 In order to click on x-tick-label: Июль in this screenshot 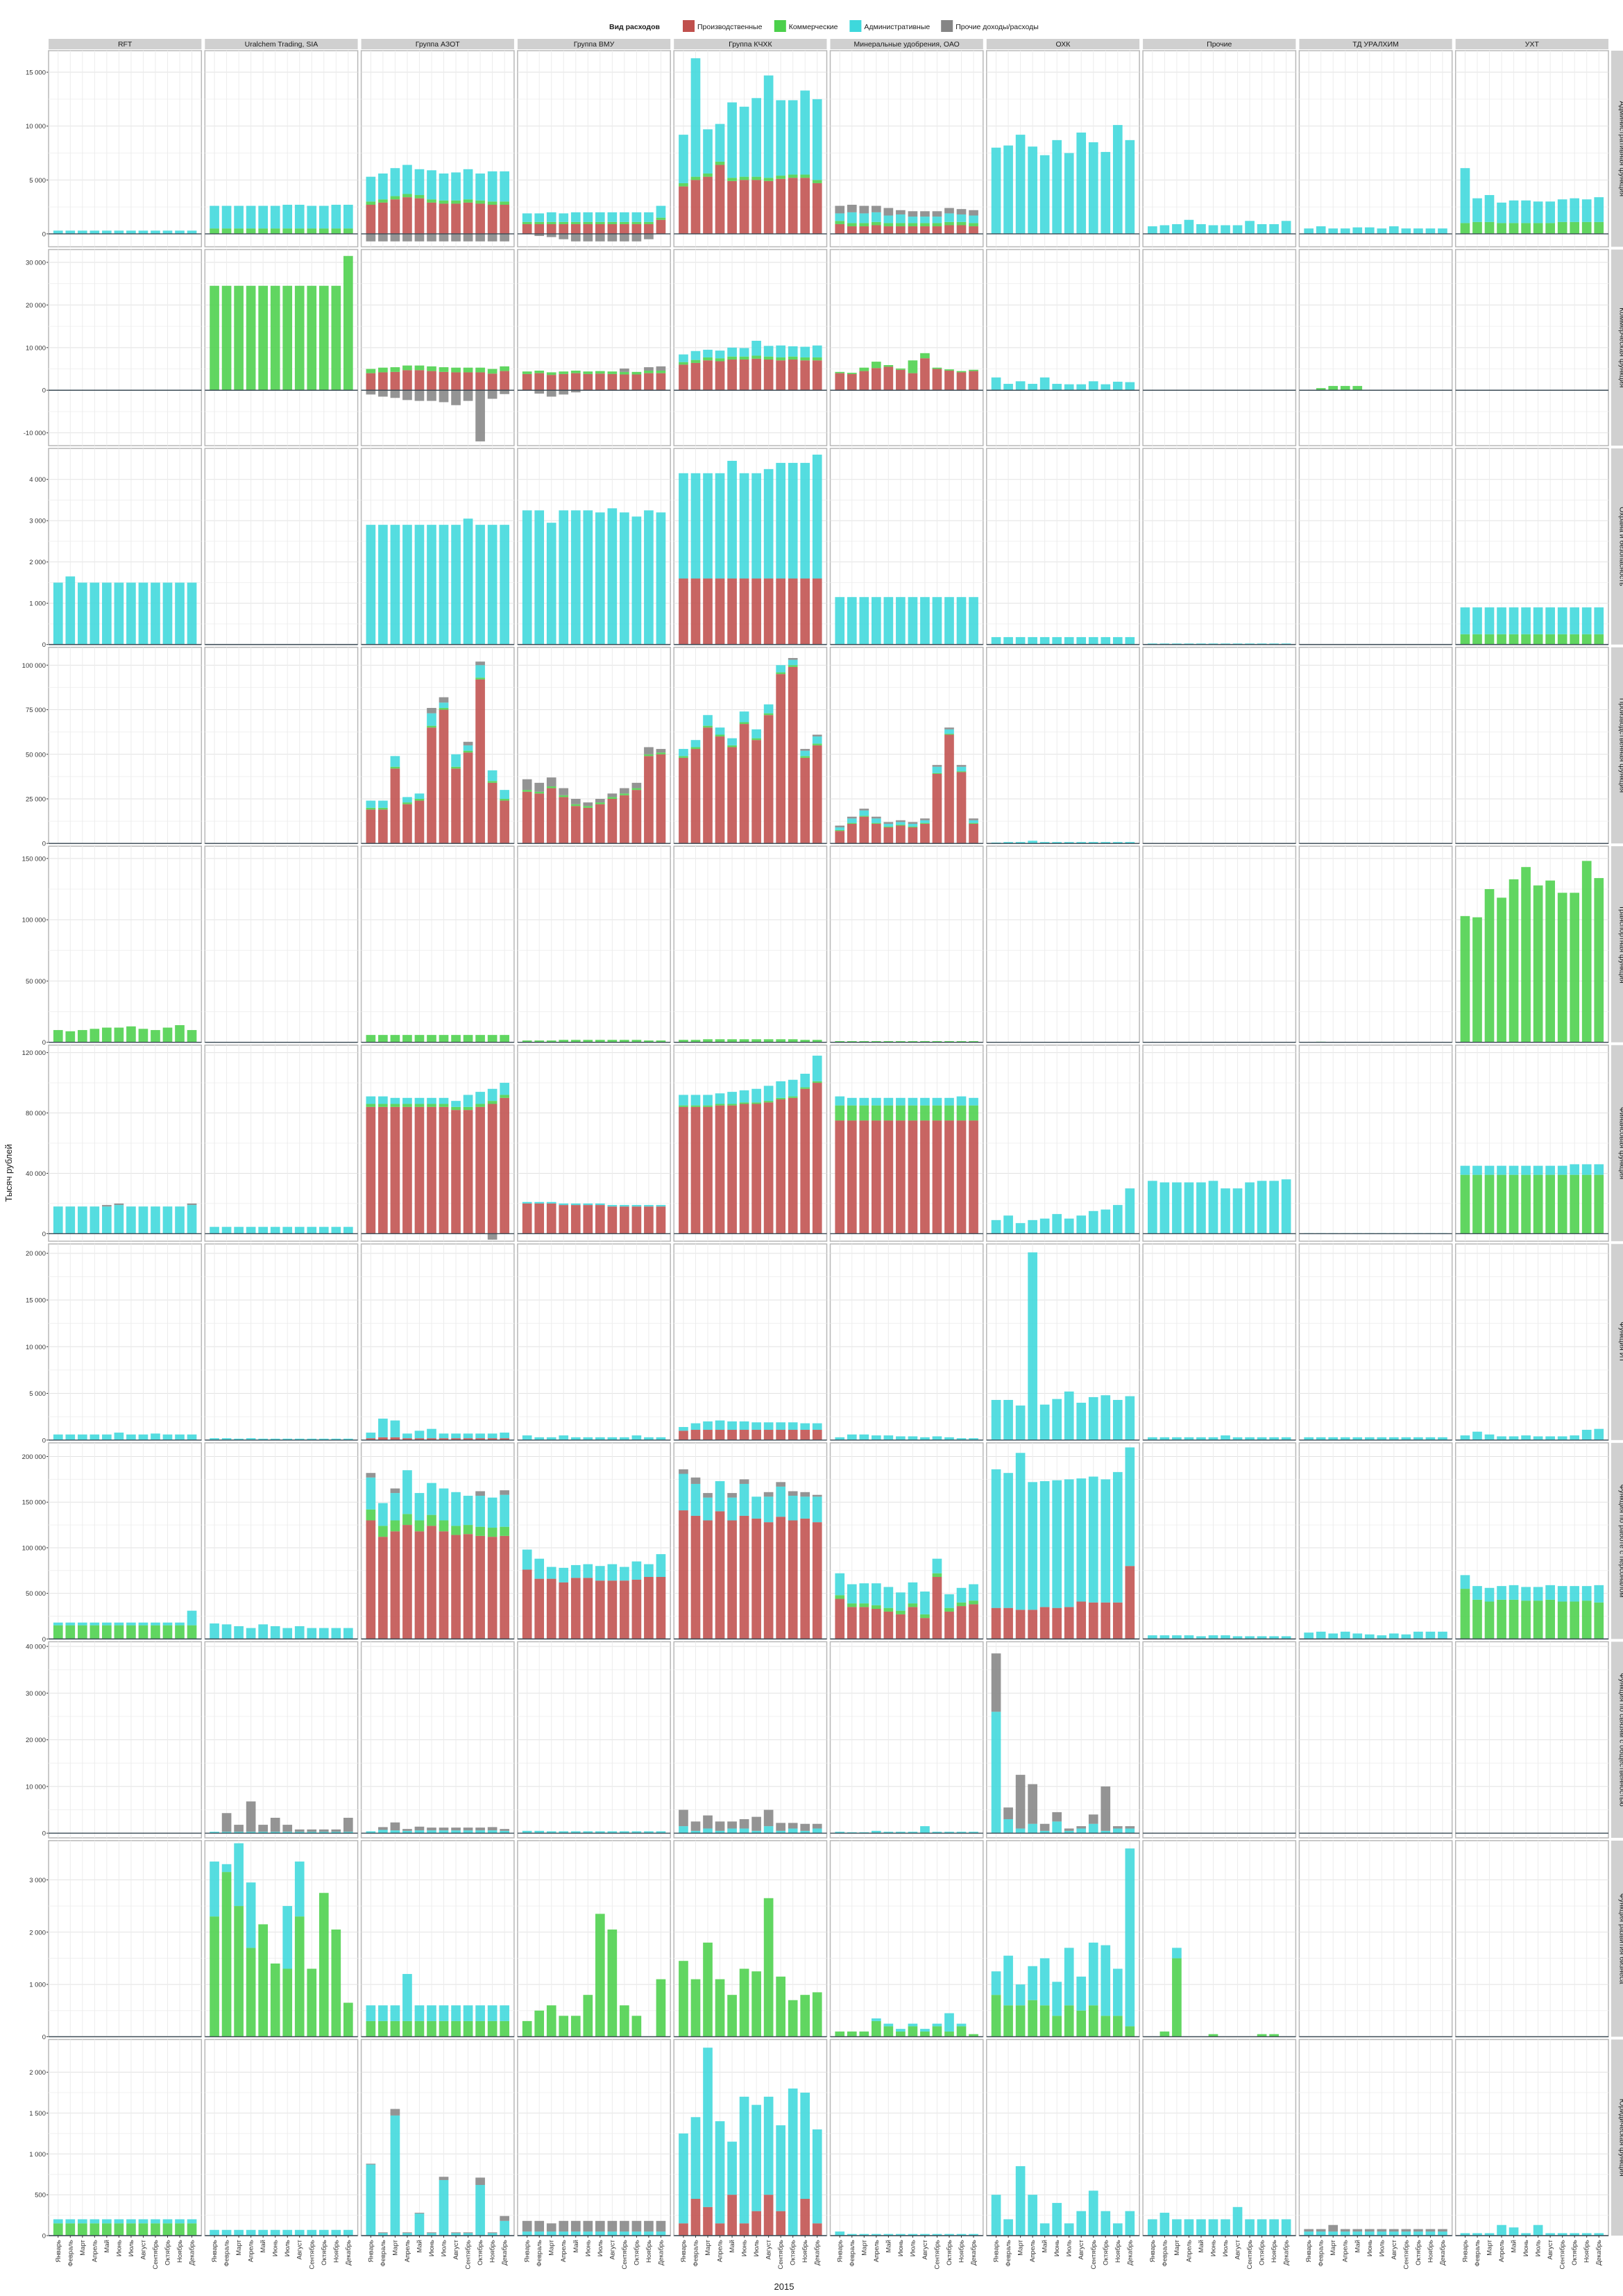, I will do `click(913, 2248)`.